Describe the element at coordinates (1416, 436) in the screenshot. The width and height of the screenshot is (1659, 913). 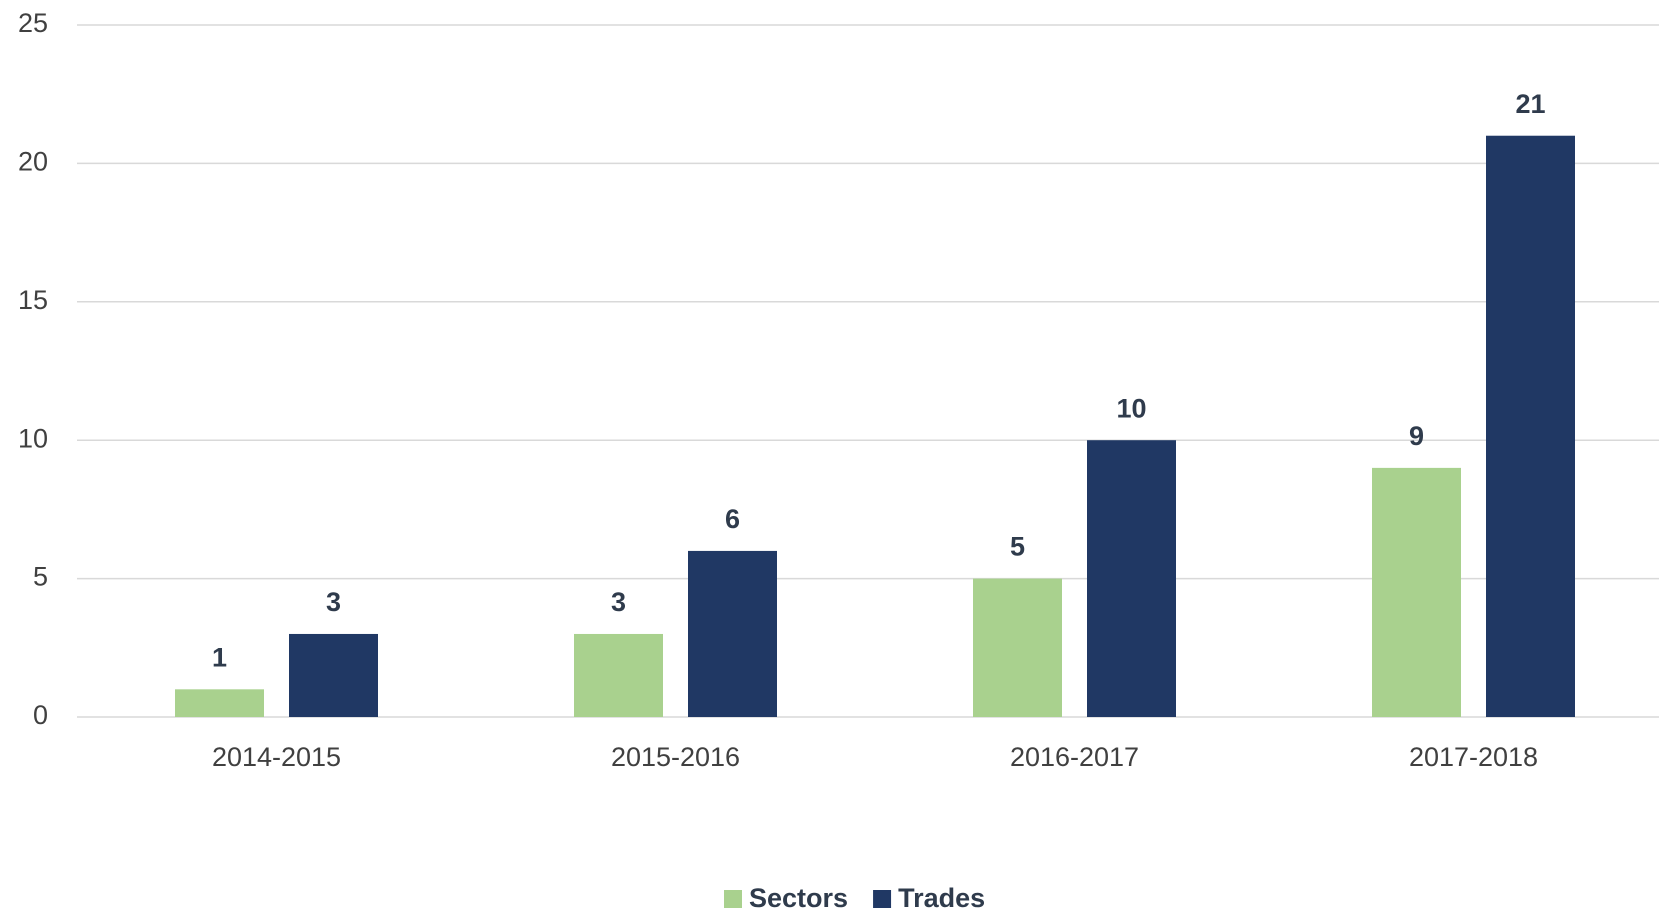
I see `data-label: 9` at that location.